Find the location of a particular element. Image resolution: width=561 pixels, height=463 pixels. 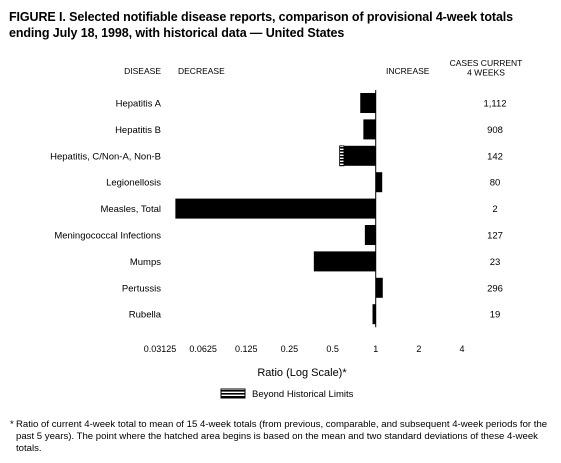

bar-hepatitis-b is located at coordinates (369, 129).